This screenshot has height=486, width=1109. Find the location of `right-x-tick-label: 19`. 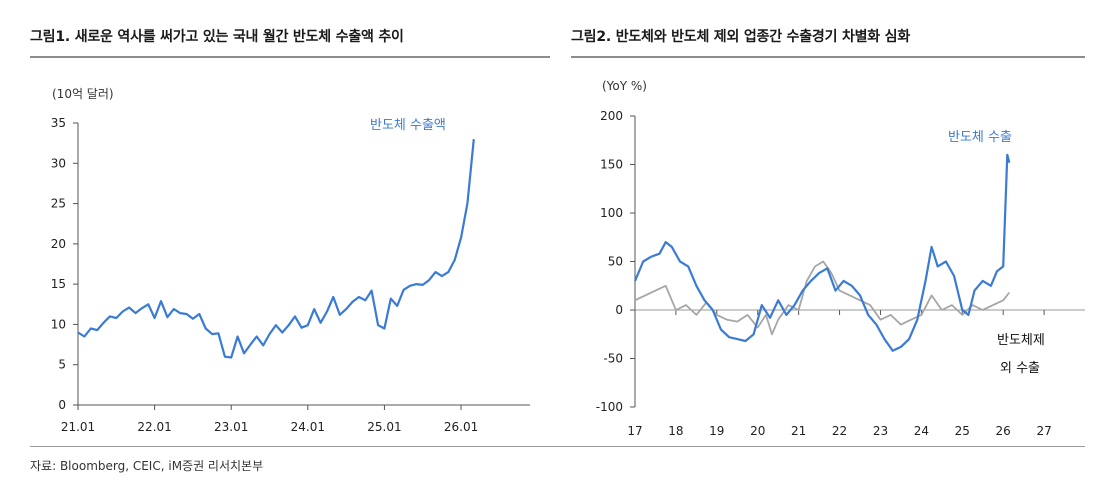

right-x-tick-label: 19 is located at coordinates (716, 431).